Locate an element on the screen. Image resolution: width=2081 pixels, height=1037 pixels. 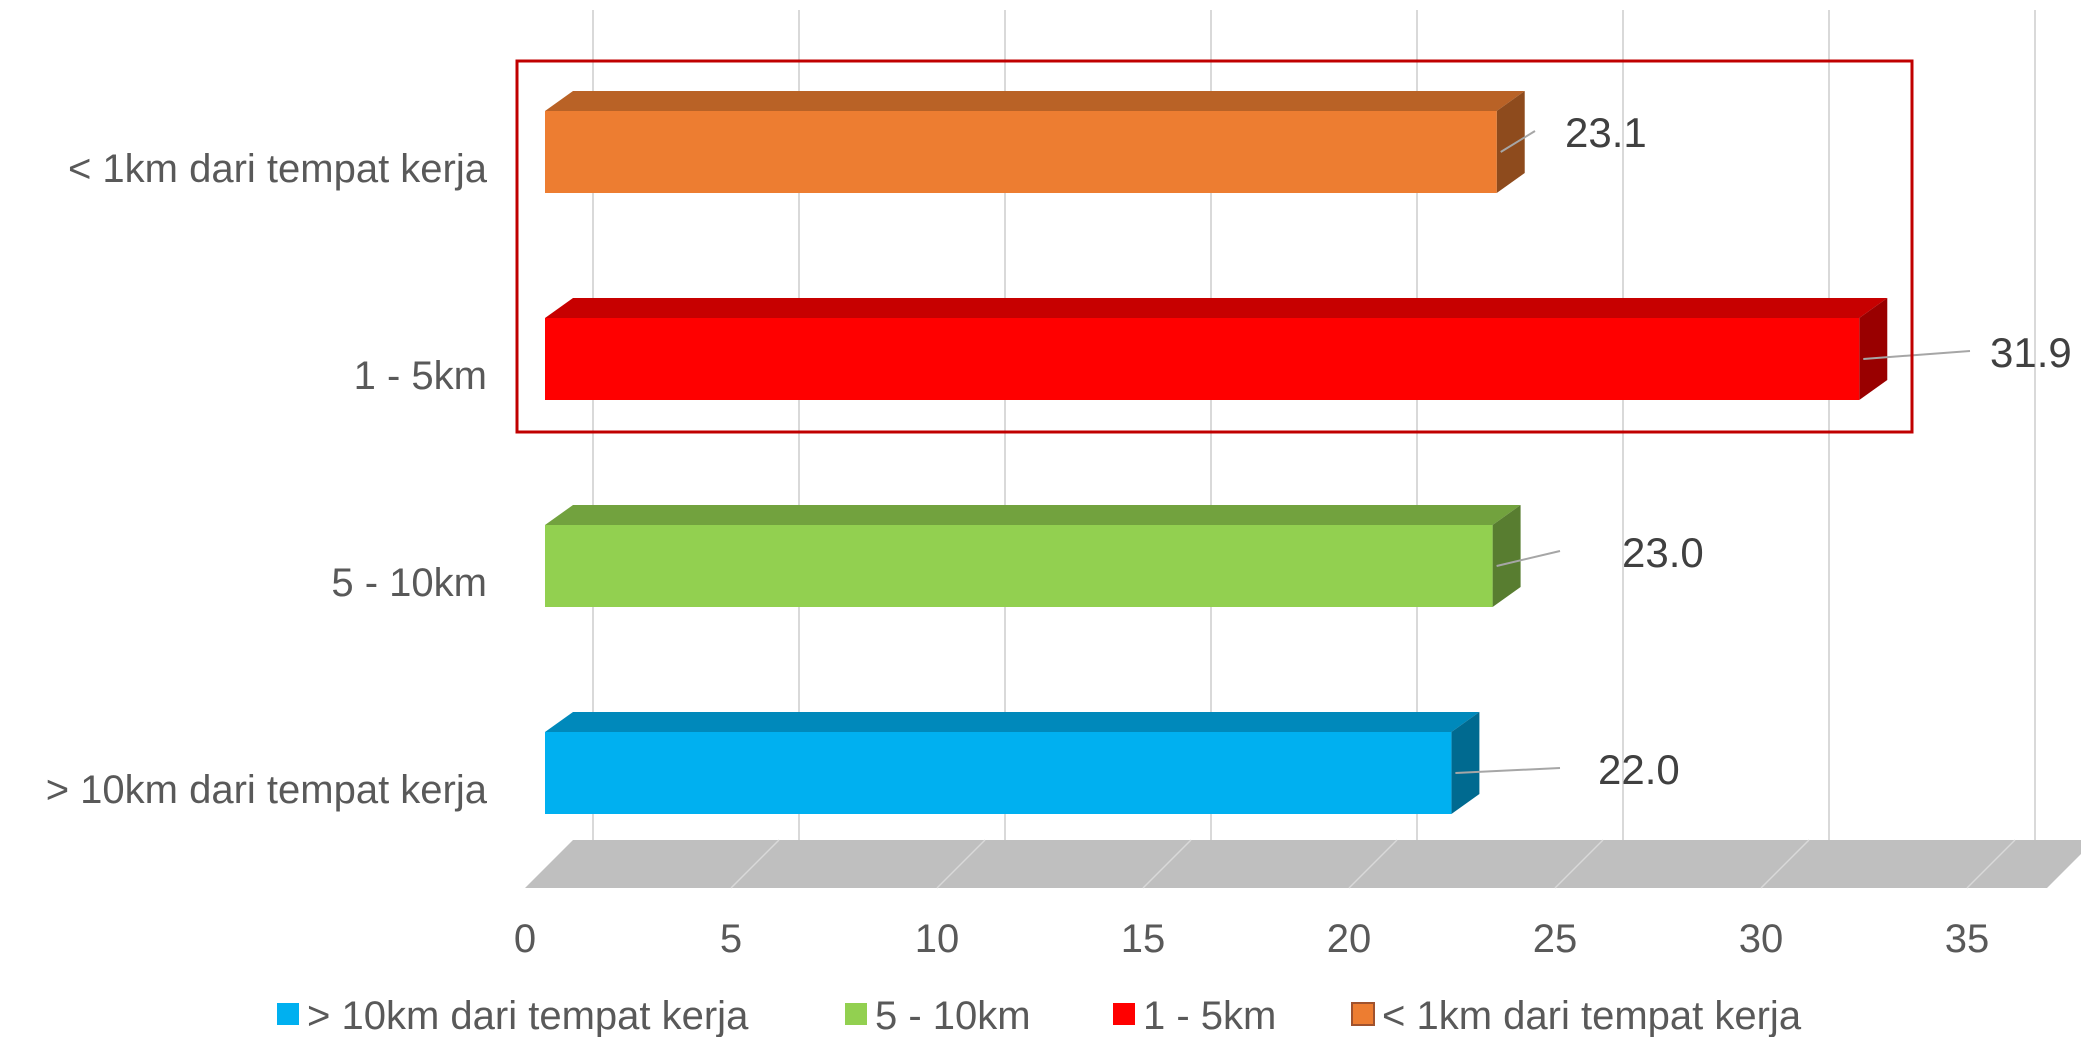
y-axis-label: 1 - 5km is located at coordinates (420, 376).